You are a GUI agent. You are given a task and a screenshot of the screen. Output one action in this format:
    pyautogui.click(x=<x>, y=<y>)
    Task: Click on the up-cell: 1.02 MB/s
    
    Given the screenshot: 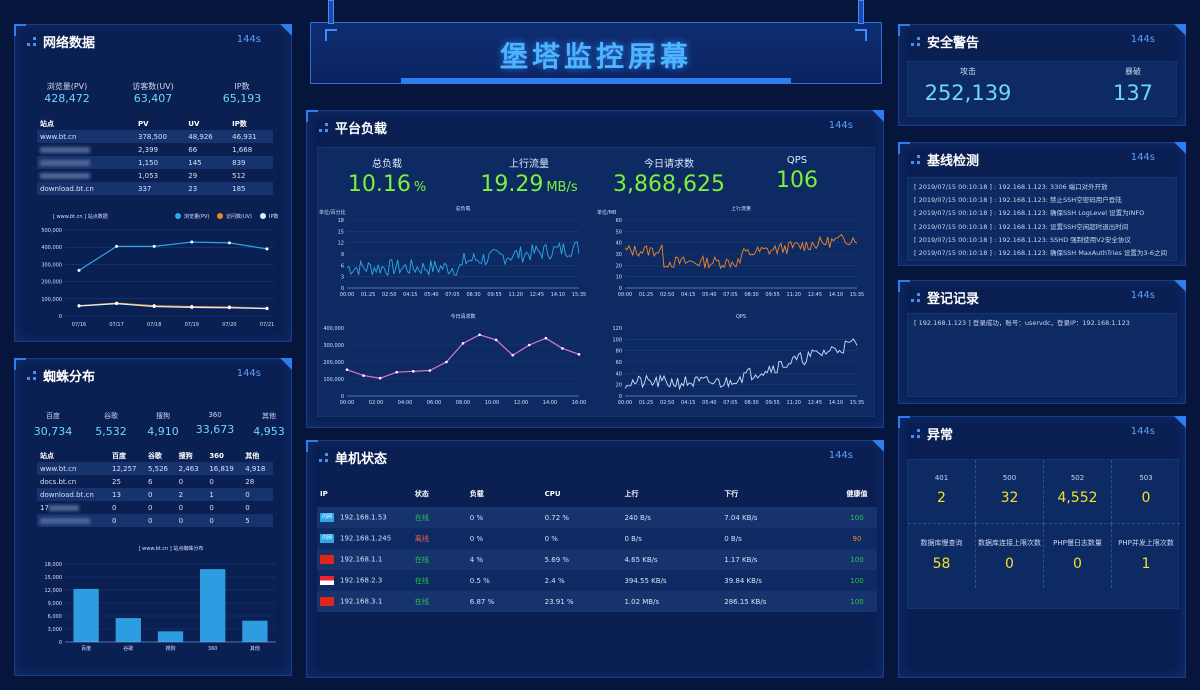 What is the action you would take?
    pyautogui.click(x=671, y=601)
    